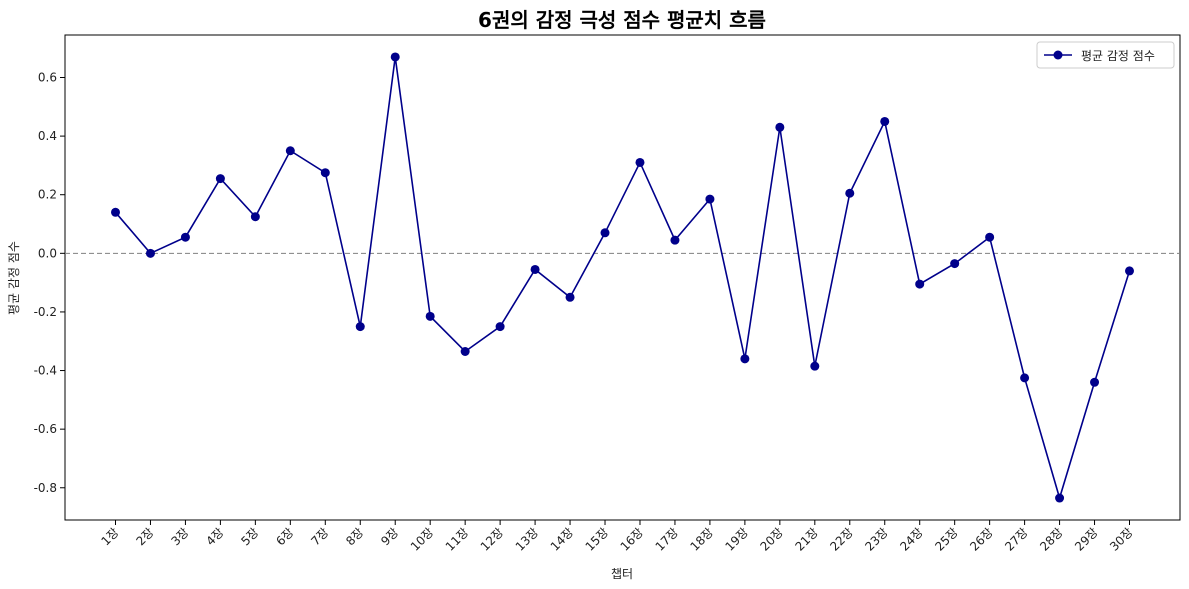 Image resolution: width=1189 pixels, height=589 pixels. Describe the element at coordinates (911, 539) in the screenshot. I see `x-tick-label: 24장` at that location.